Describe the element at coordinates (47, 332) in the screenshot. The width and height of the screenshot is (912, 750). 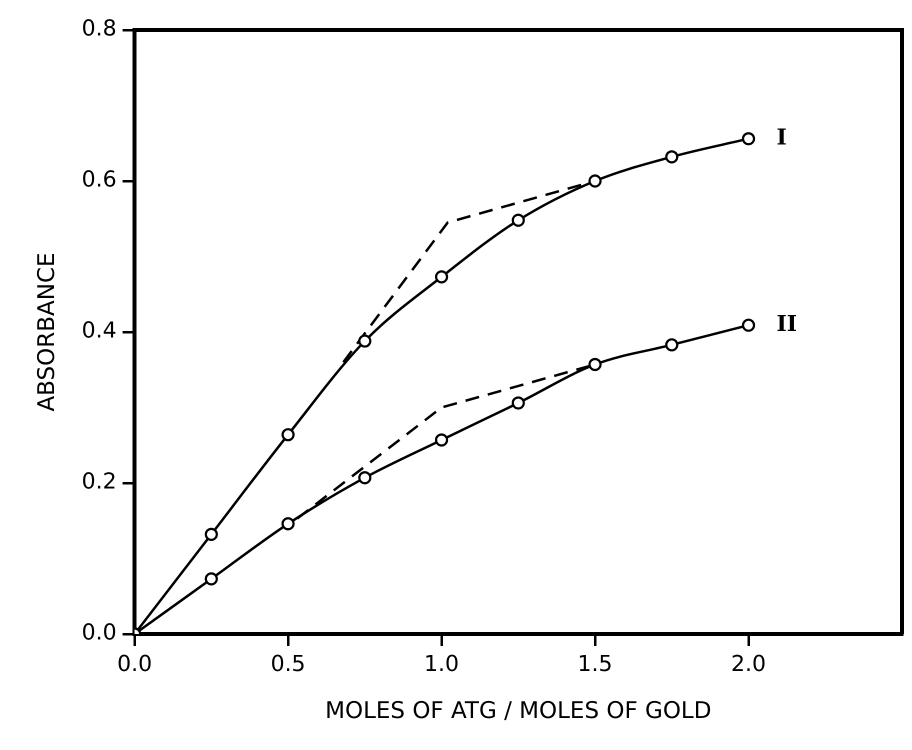
I see `y-axis-title: ABSORBANCE` at that location.